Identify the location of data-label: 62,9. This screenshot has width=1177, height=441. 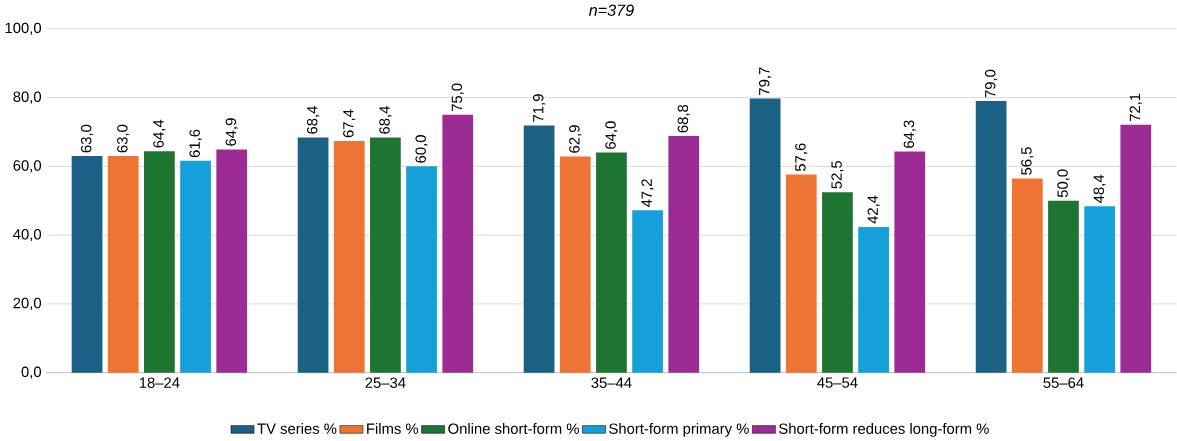
(575, 139).